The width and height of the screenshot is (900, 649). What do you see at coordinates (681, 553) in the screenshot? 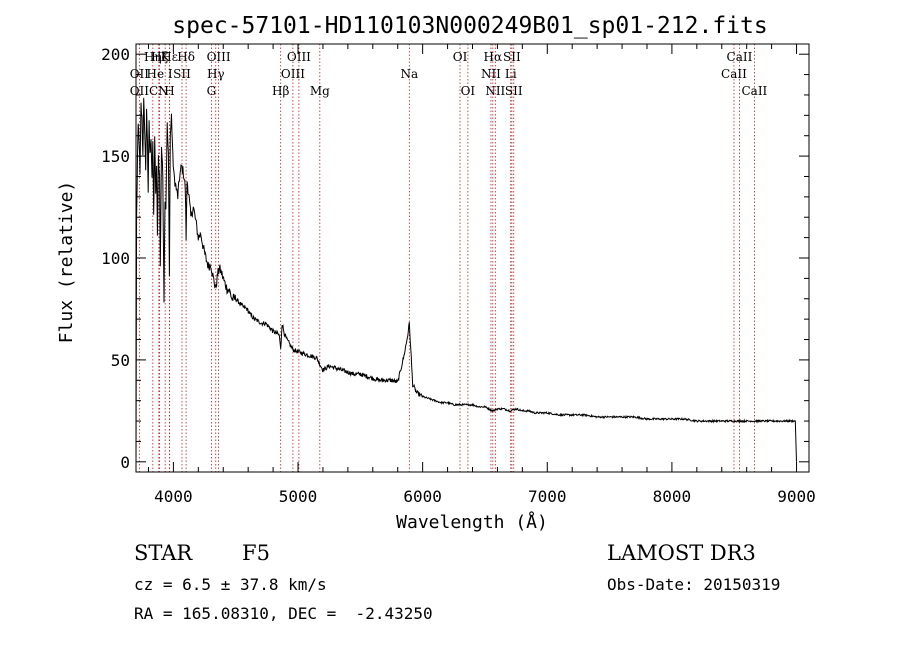
I see `survey-name: LAMOST DR3` at bounding box center [681, 553].